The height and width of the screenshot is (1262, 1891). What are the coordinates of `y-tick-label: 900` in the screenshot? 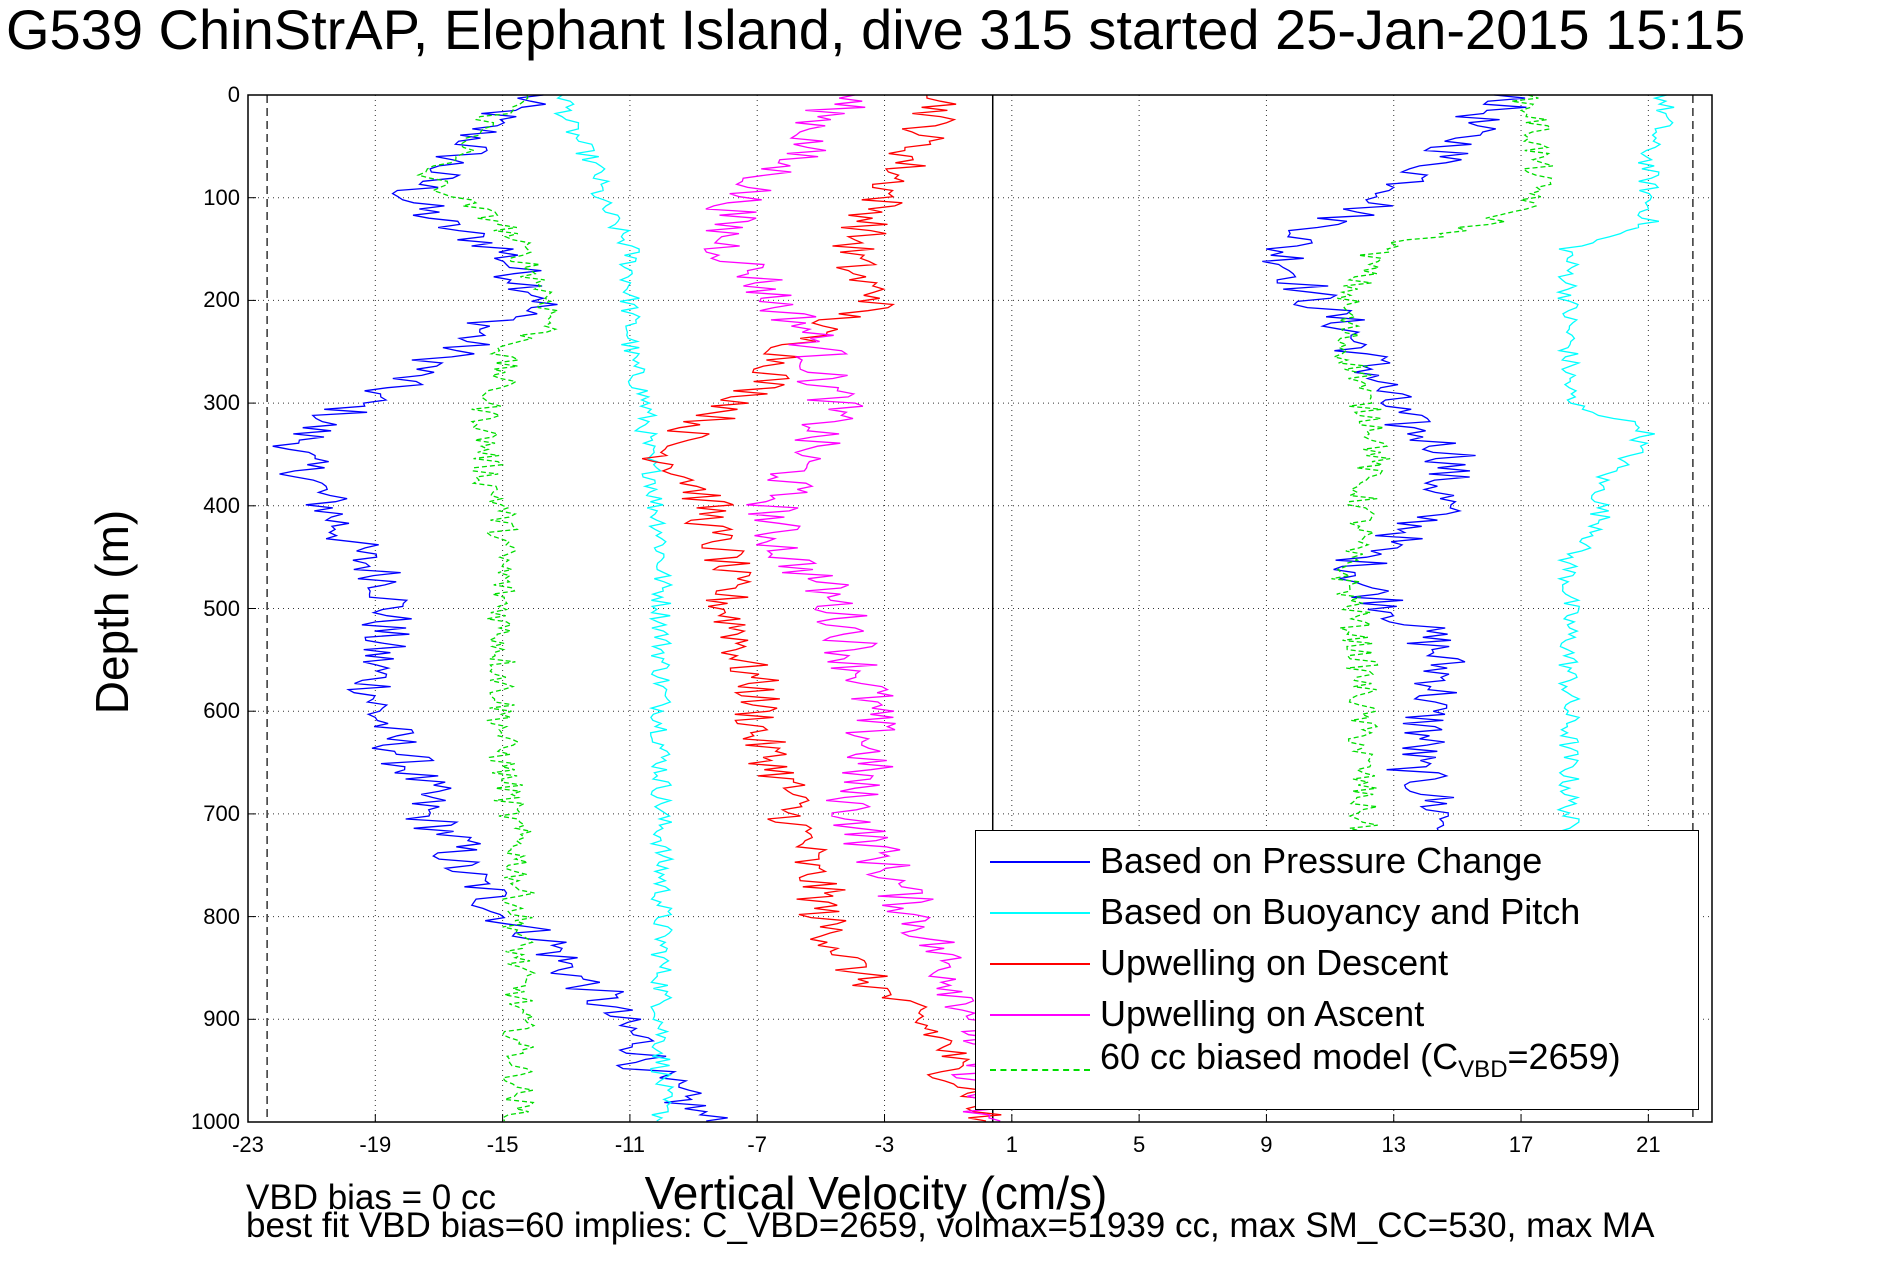 It's located at (221, 1019).